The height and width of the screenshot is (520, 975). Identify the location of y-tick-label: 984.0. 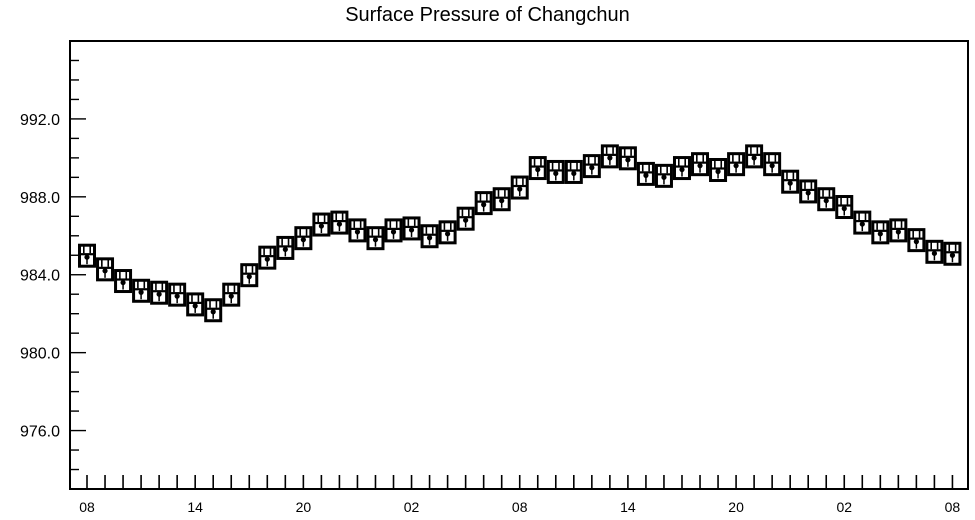
(40, 276).